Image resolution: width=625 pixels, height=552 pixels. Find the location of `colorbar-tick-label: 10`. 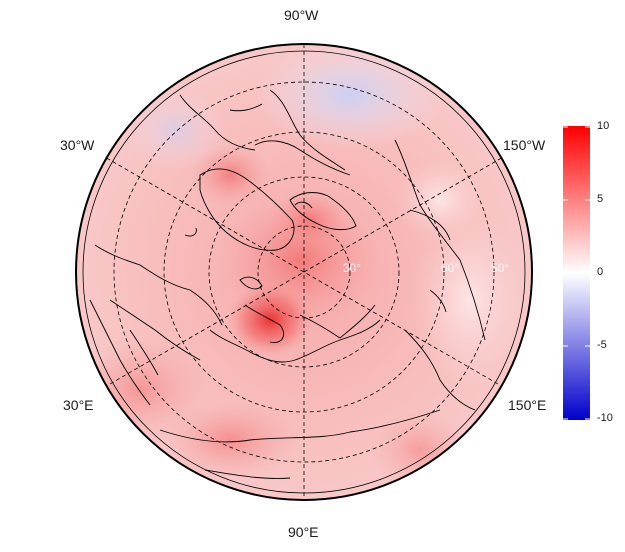

colorbar-tick-label: 10 is located at coordinates (603, 126).